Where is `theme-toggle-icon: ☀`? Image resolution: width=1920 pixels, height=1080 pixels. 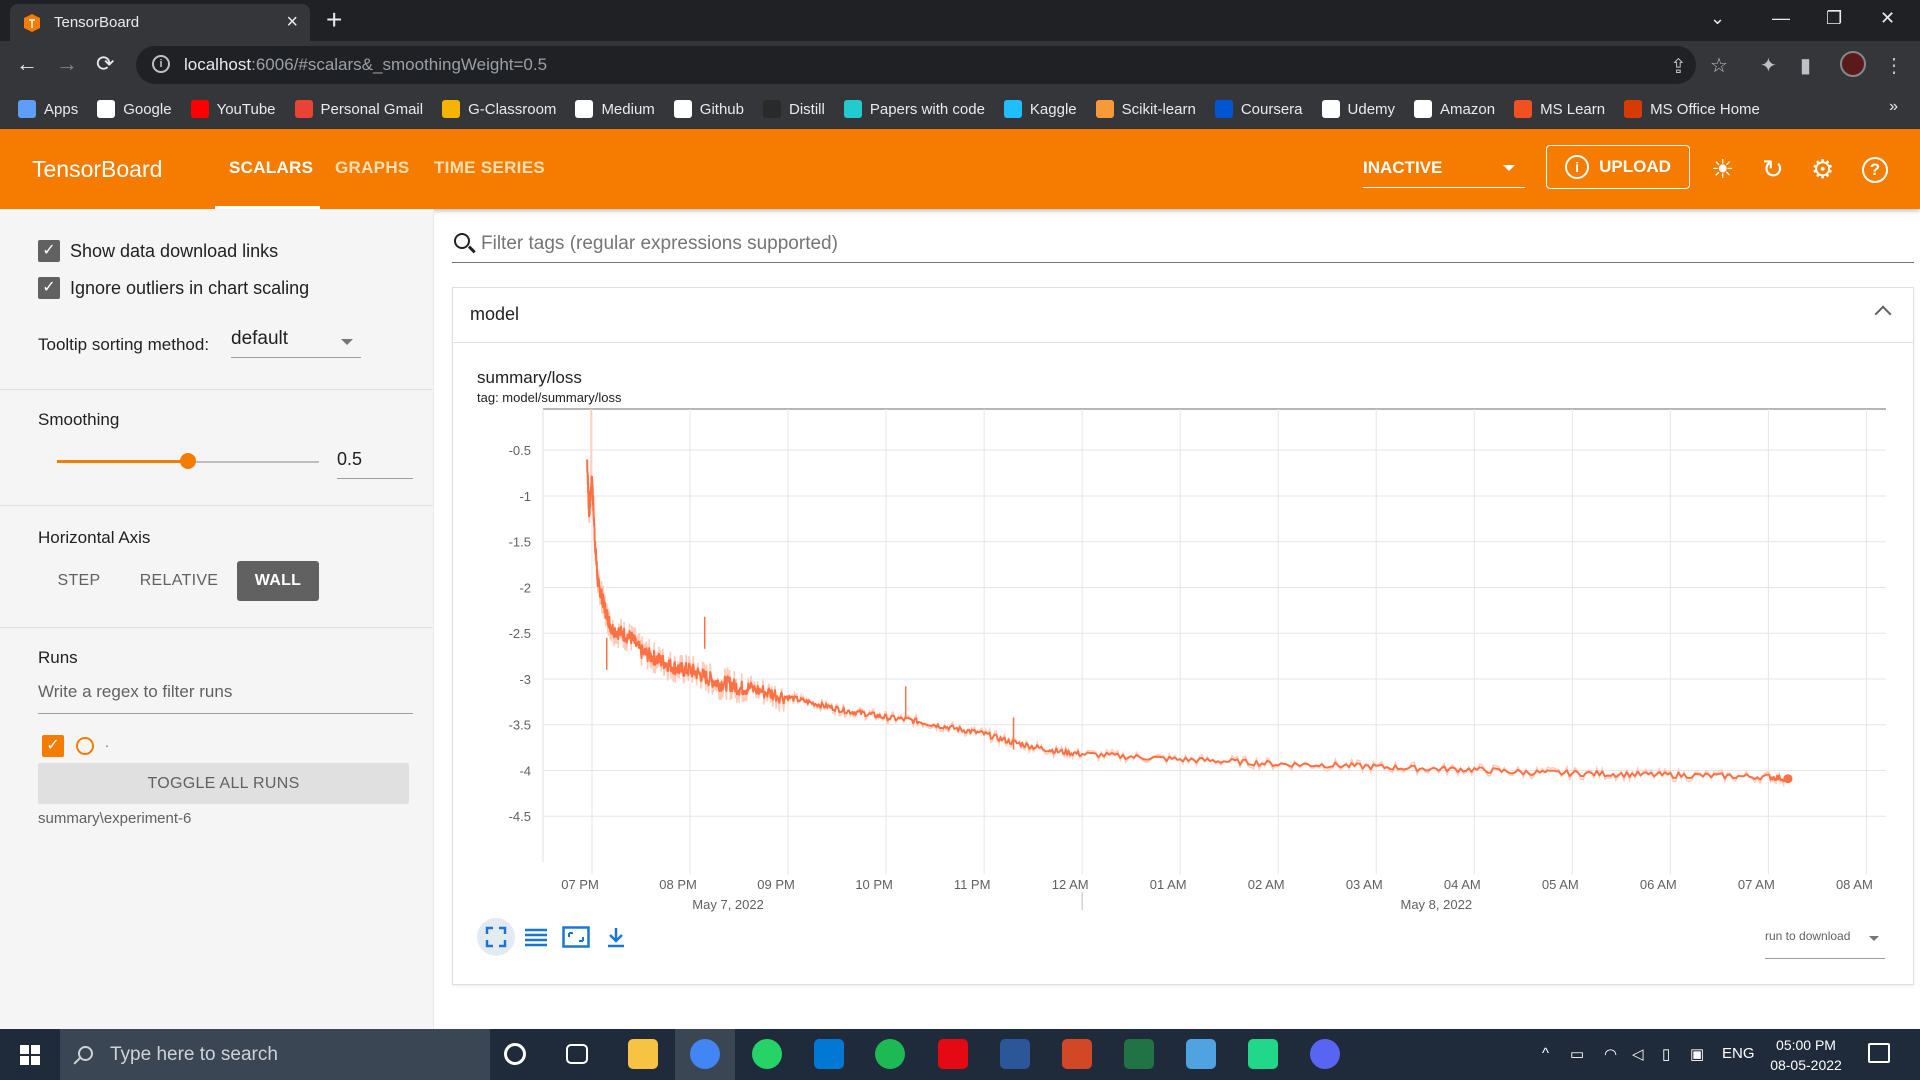 theme-toggle-icon: ☀ is located at coordinates (1723, 169).